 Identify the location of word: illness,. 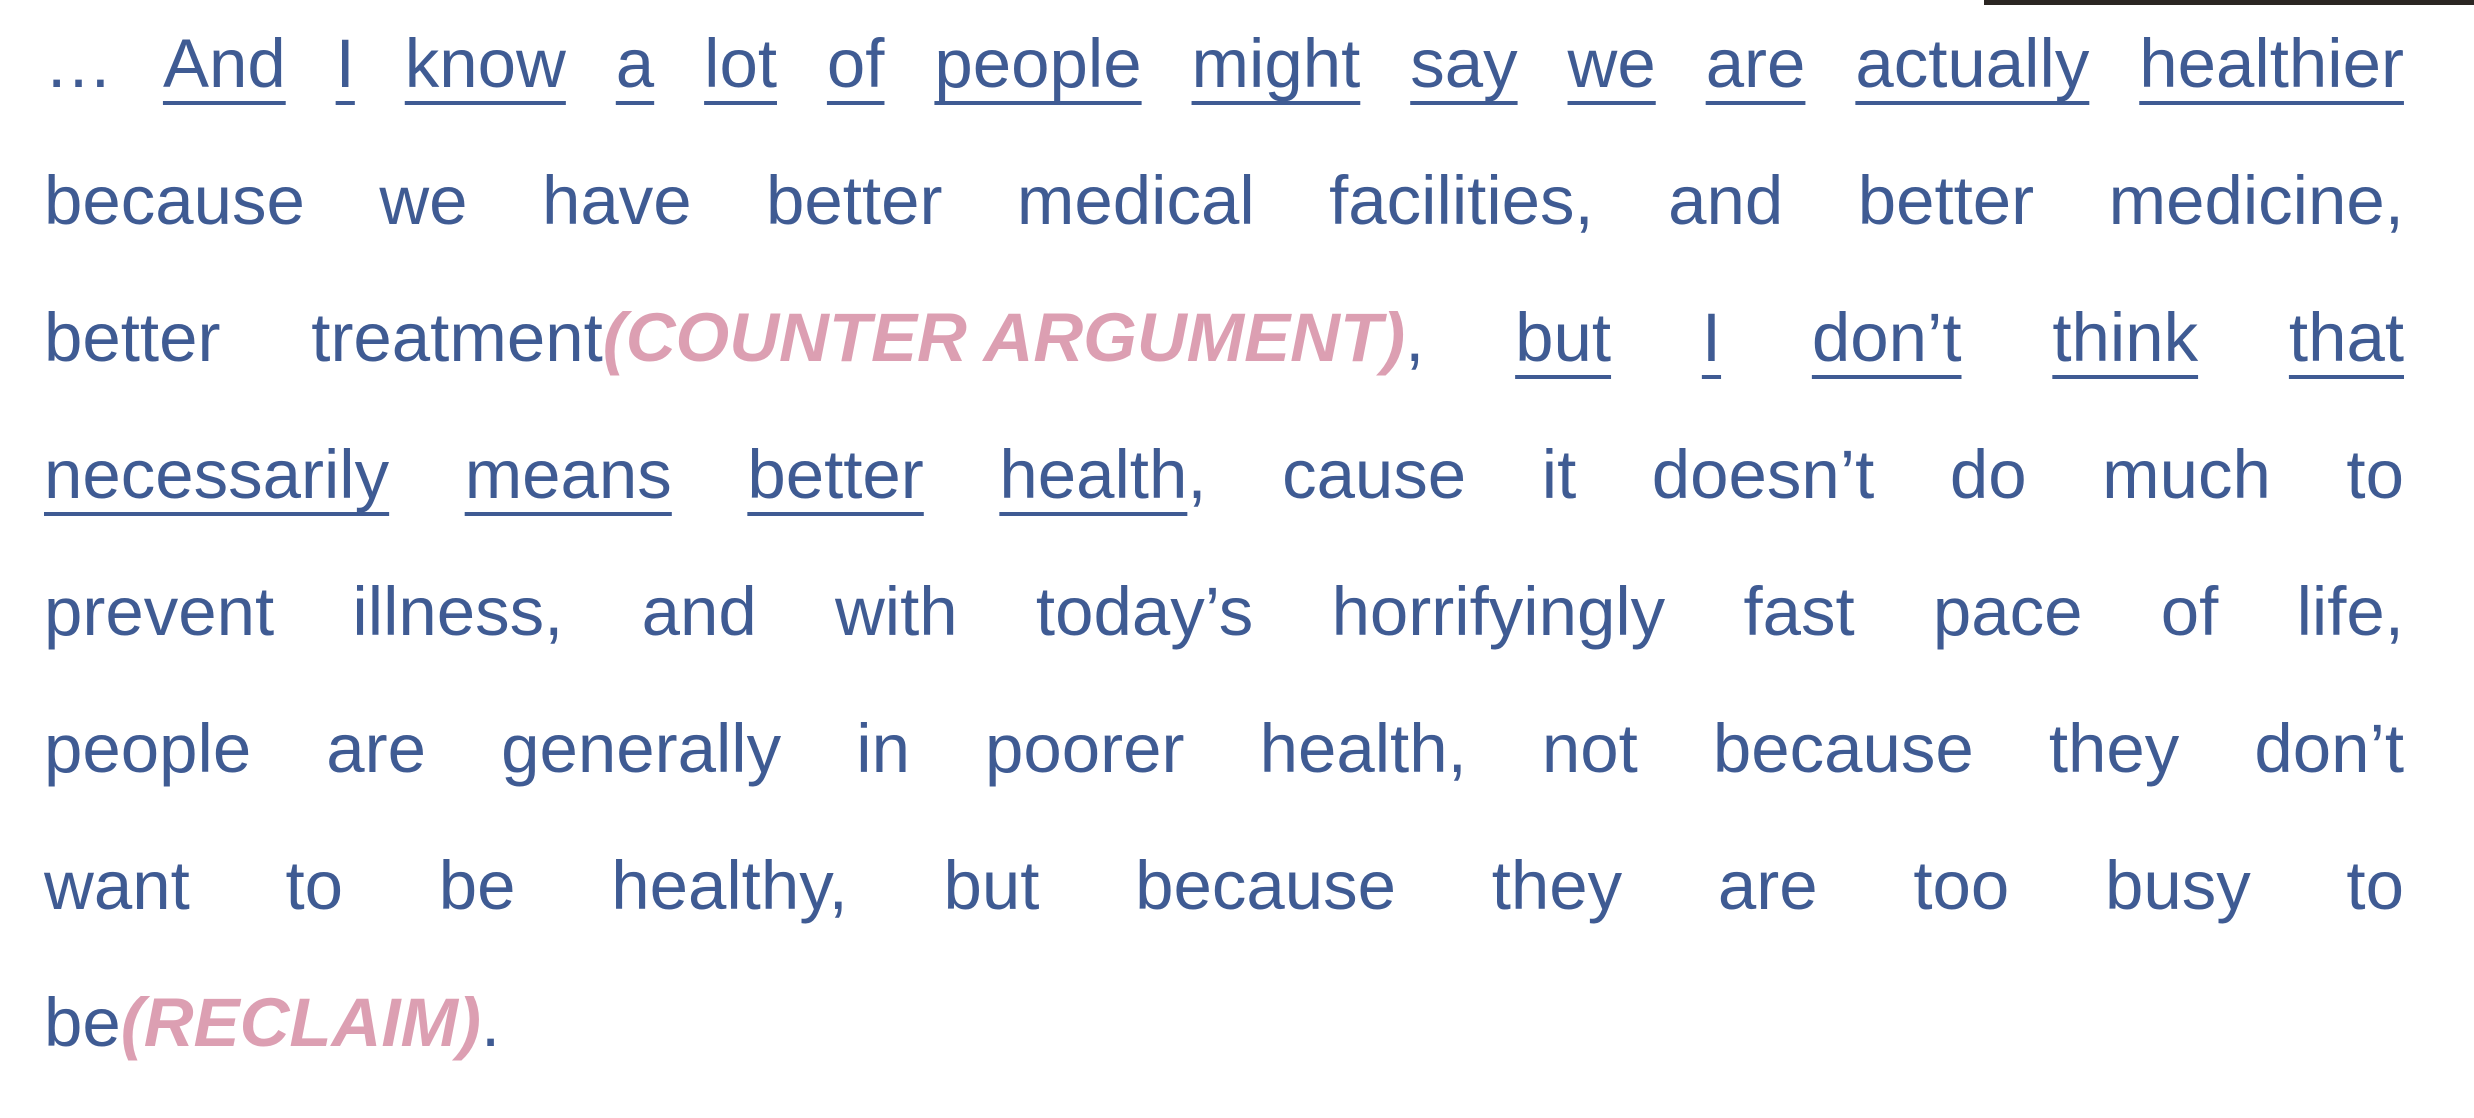
(458, 611).